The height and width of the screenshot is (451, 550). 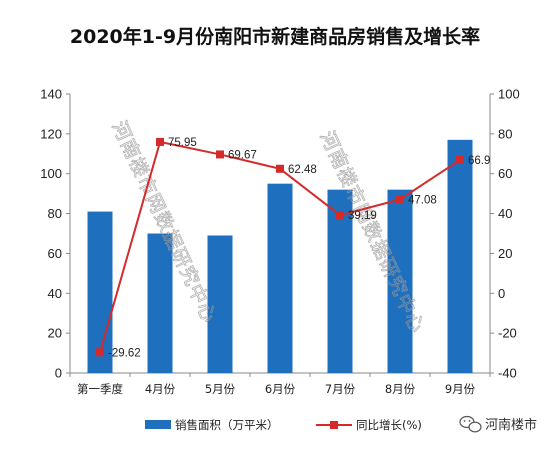 I want to click on category-label: 6月份, so click(x=280, y=389).